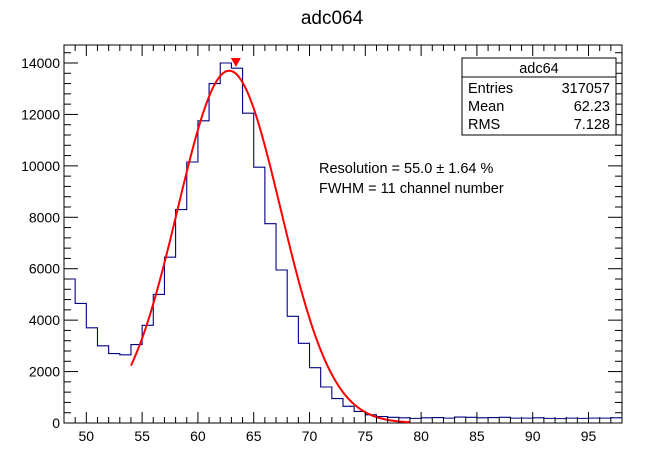 This screenshot has width=665, height=470. What do you see at coordinates (539, 69) in the screenshot?
I see `stats-title: adc64` at bounding box center [539, 69].